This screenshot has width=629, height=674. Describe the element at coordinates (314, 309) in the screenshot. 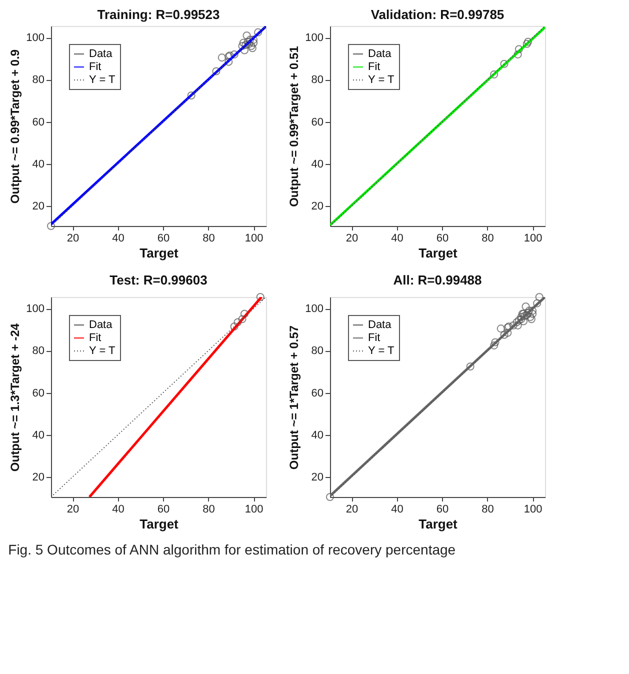

I see `y-tick-label: 100` at that location.